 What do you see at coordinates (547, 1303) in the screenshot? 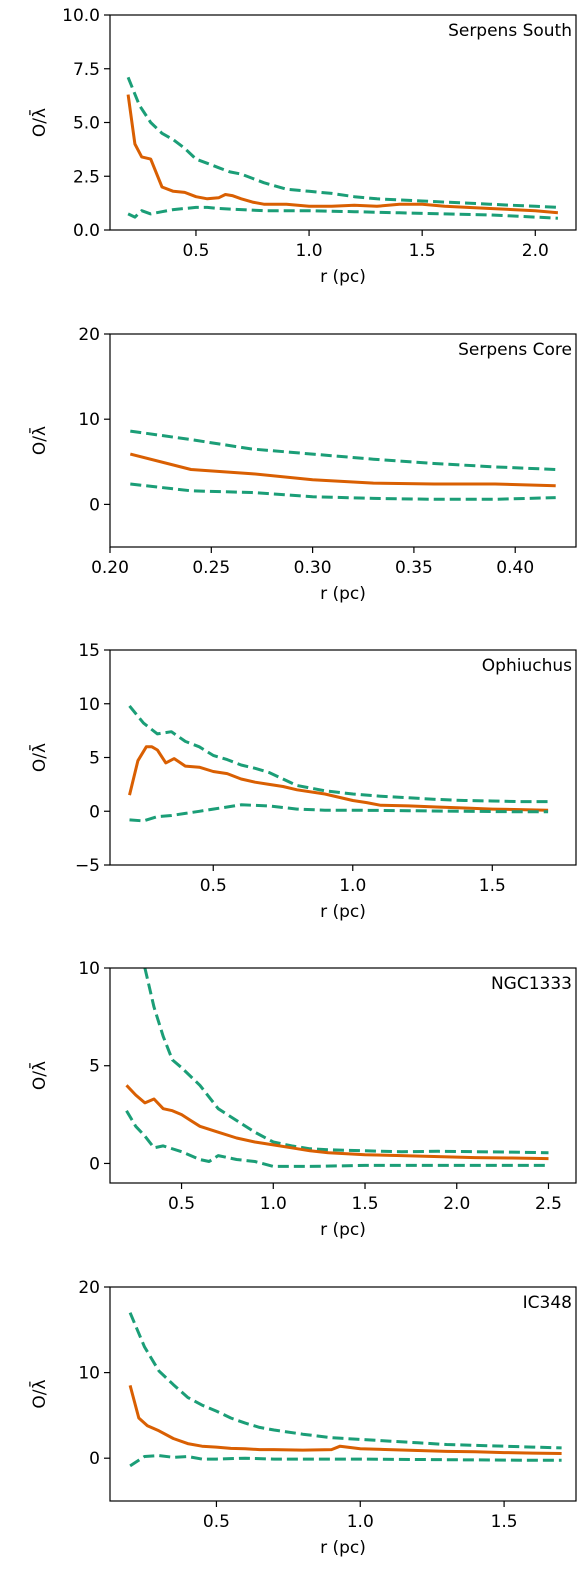
I see `ic348-panel-title: IC348` at bounding box center [547, 1303].